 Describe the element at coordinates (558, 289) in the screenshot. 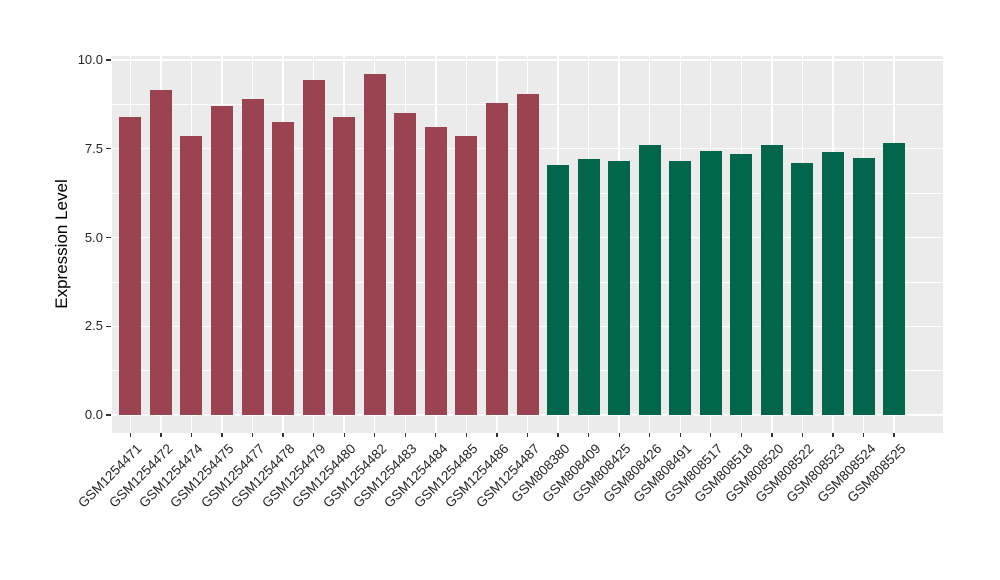

I see `bar-GSM808380` at that location.